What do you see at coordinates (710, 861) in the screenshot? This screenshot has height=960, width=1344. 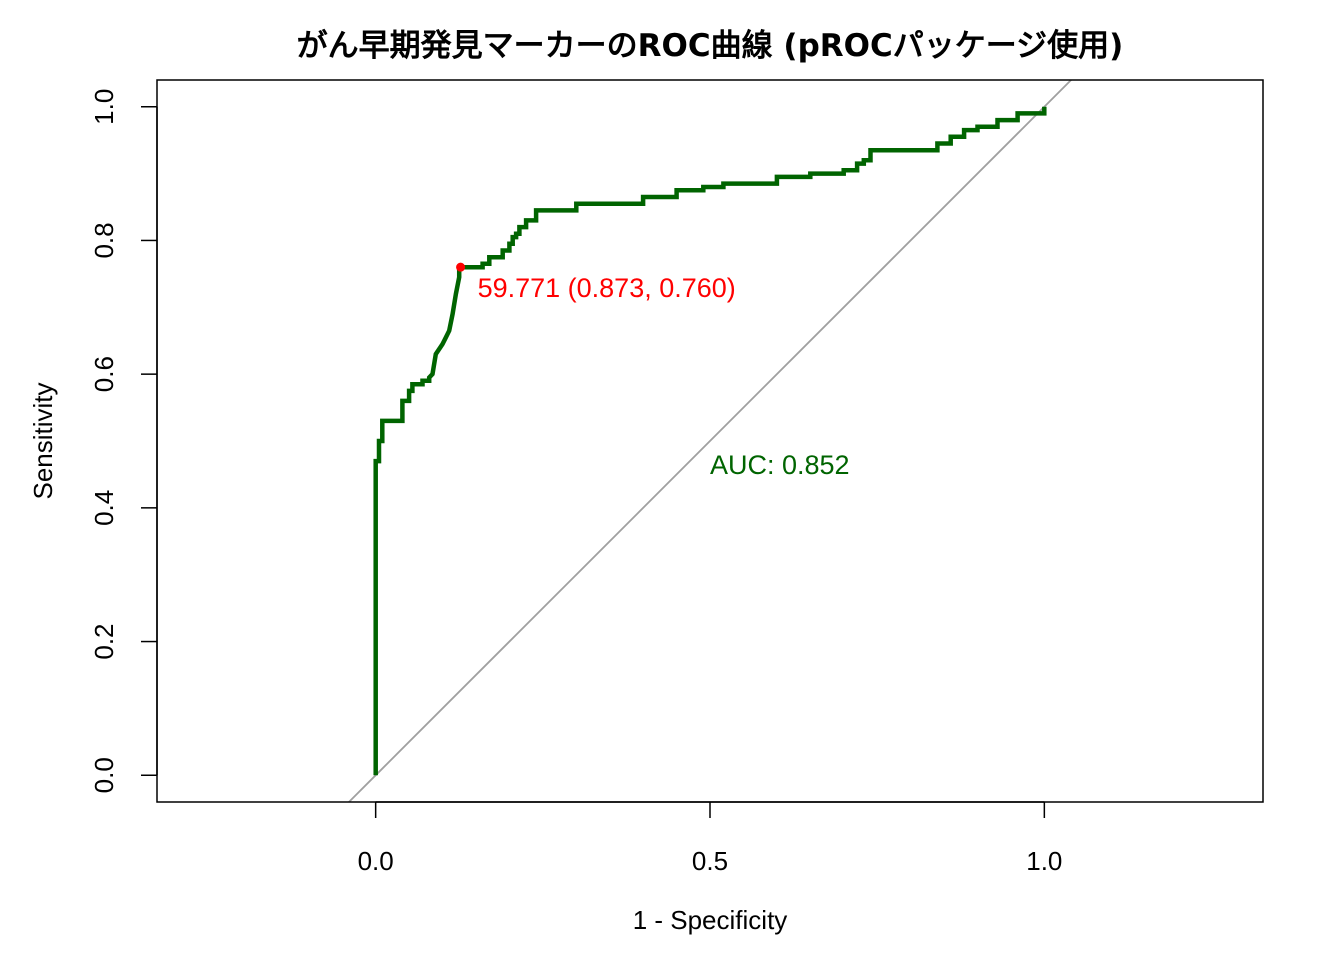 I see `x-tick-label: 0.5` at bounding box center [710, 861].